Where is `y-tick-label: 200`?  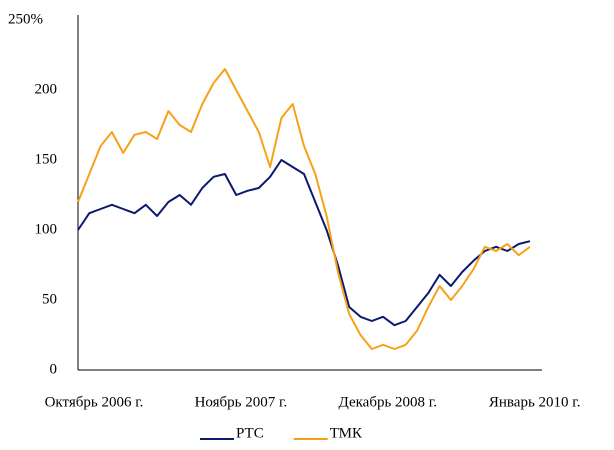
y-tick-label: 200 is located at coordinates (46, 89).